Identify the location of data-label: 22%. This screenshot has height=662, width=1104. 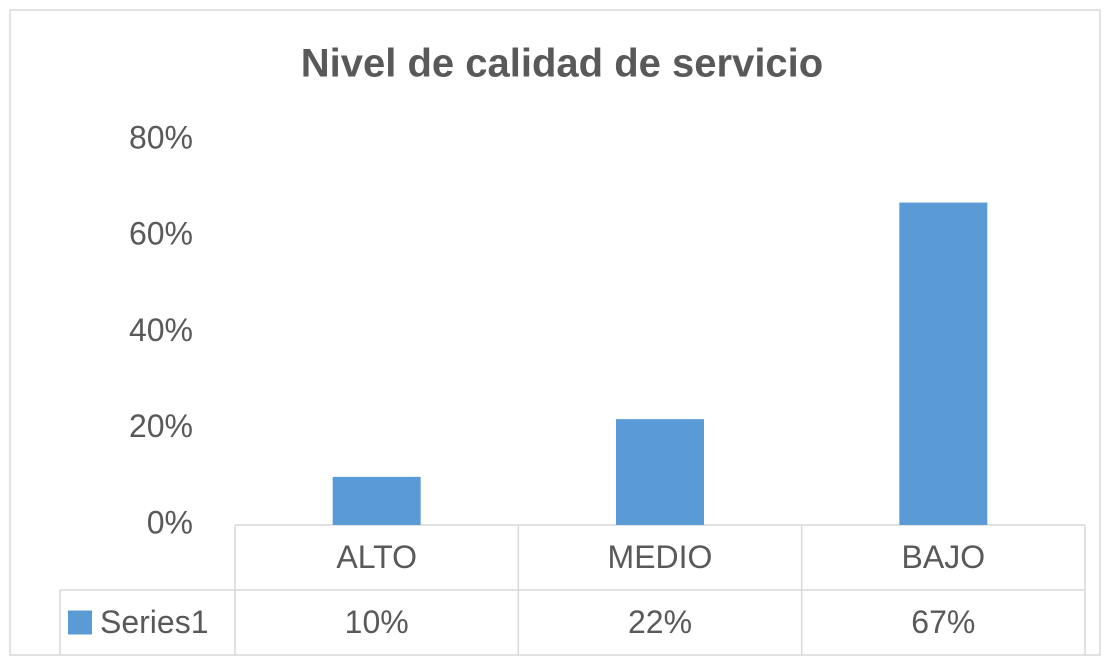
(660, 622).